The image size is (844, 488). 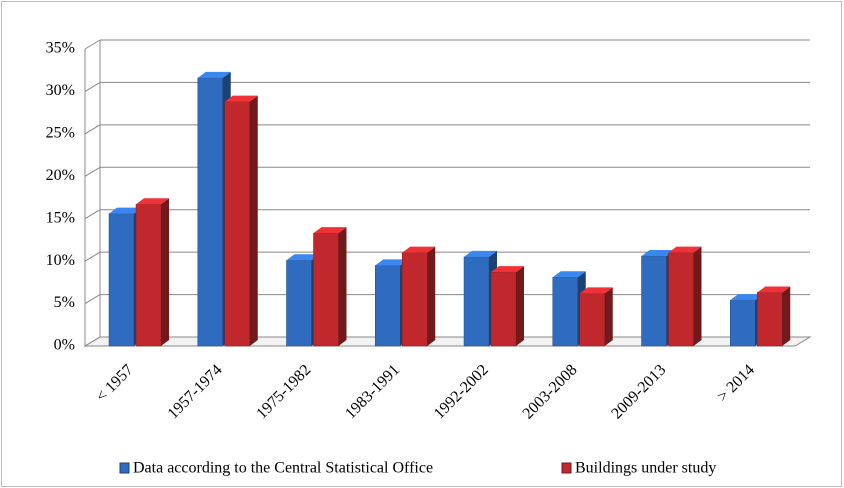 I want to click on y-tick-label: 15%, so click(x=60, y=217).